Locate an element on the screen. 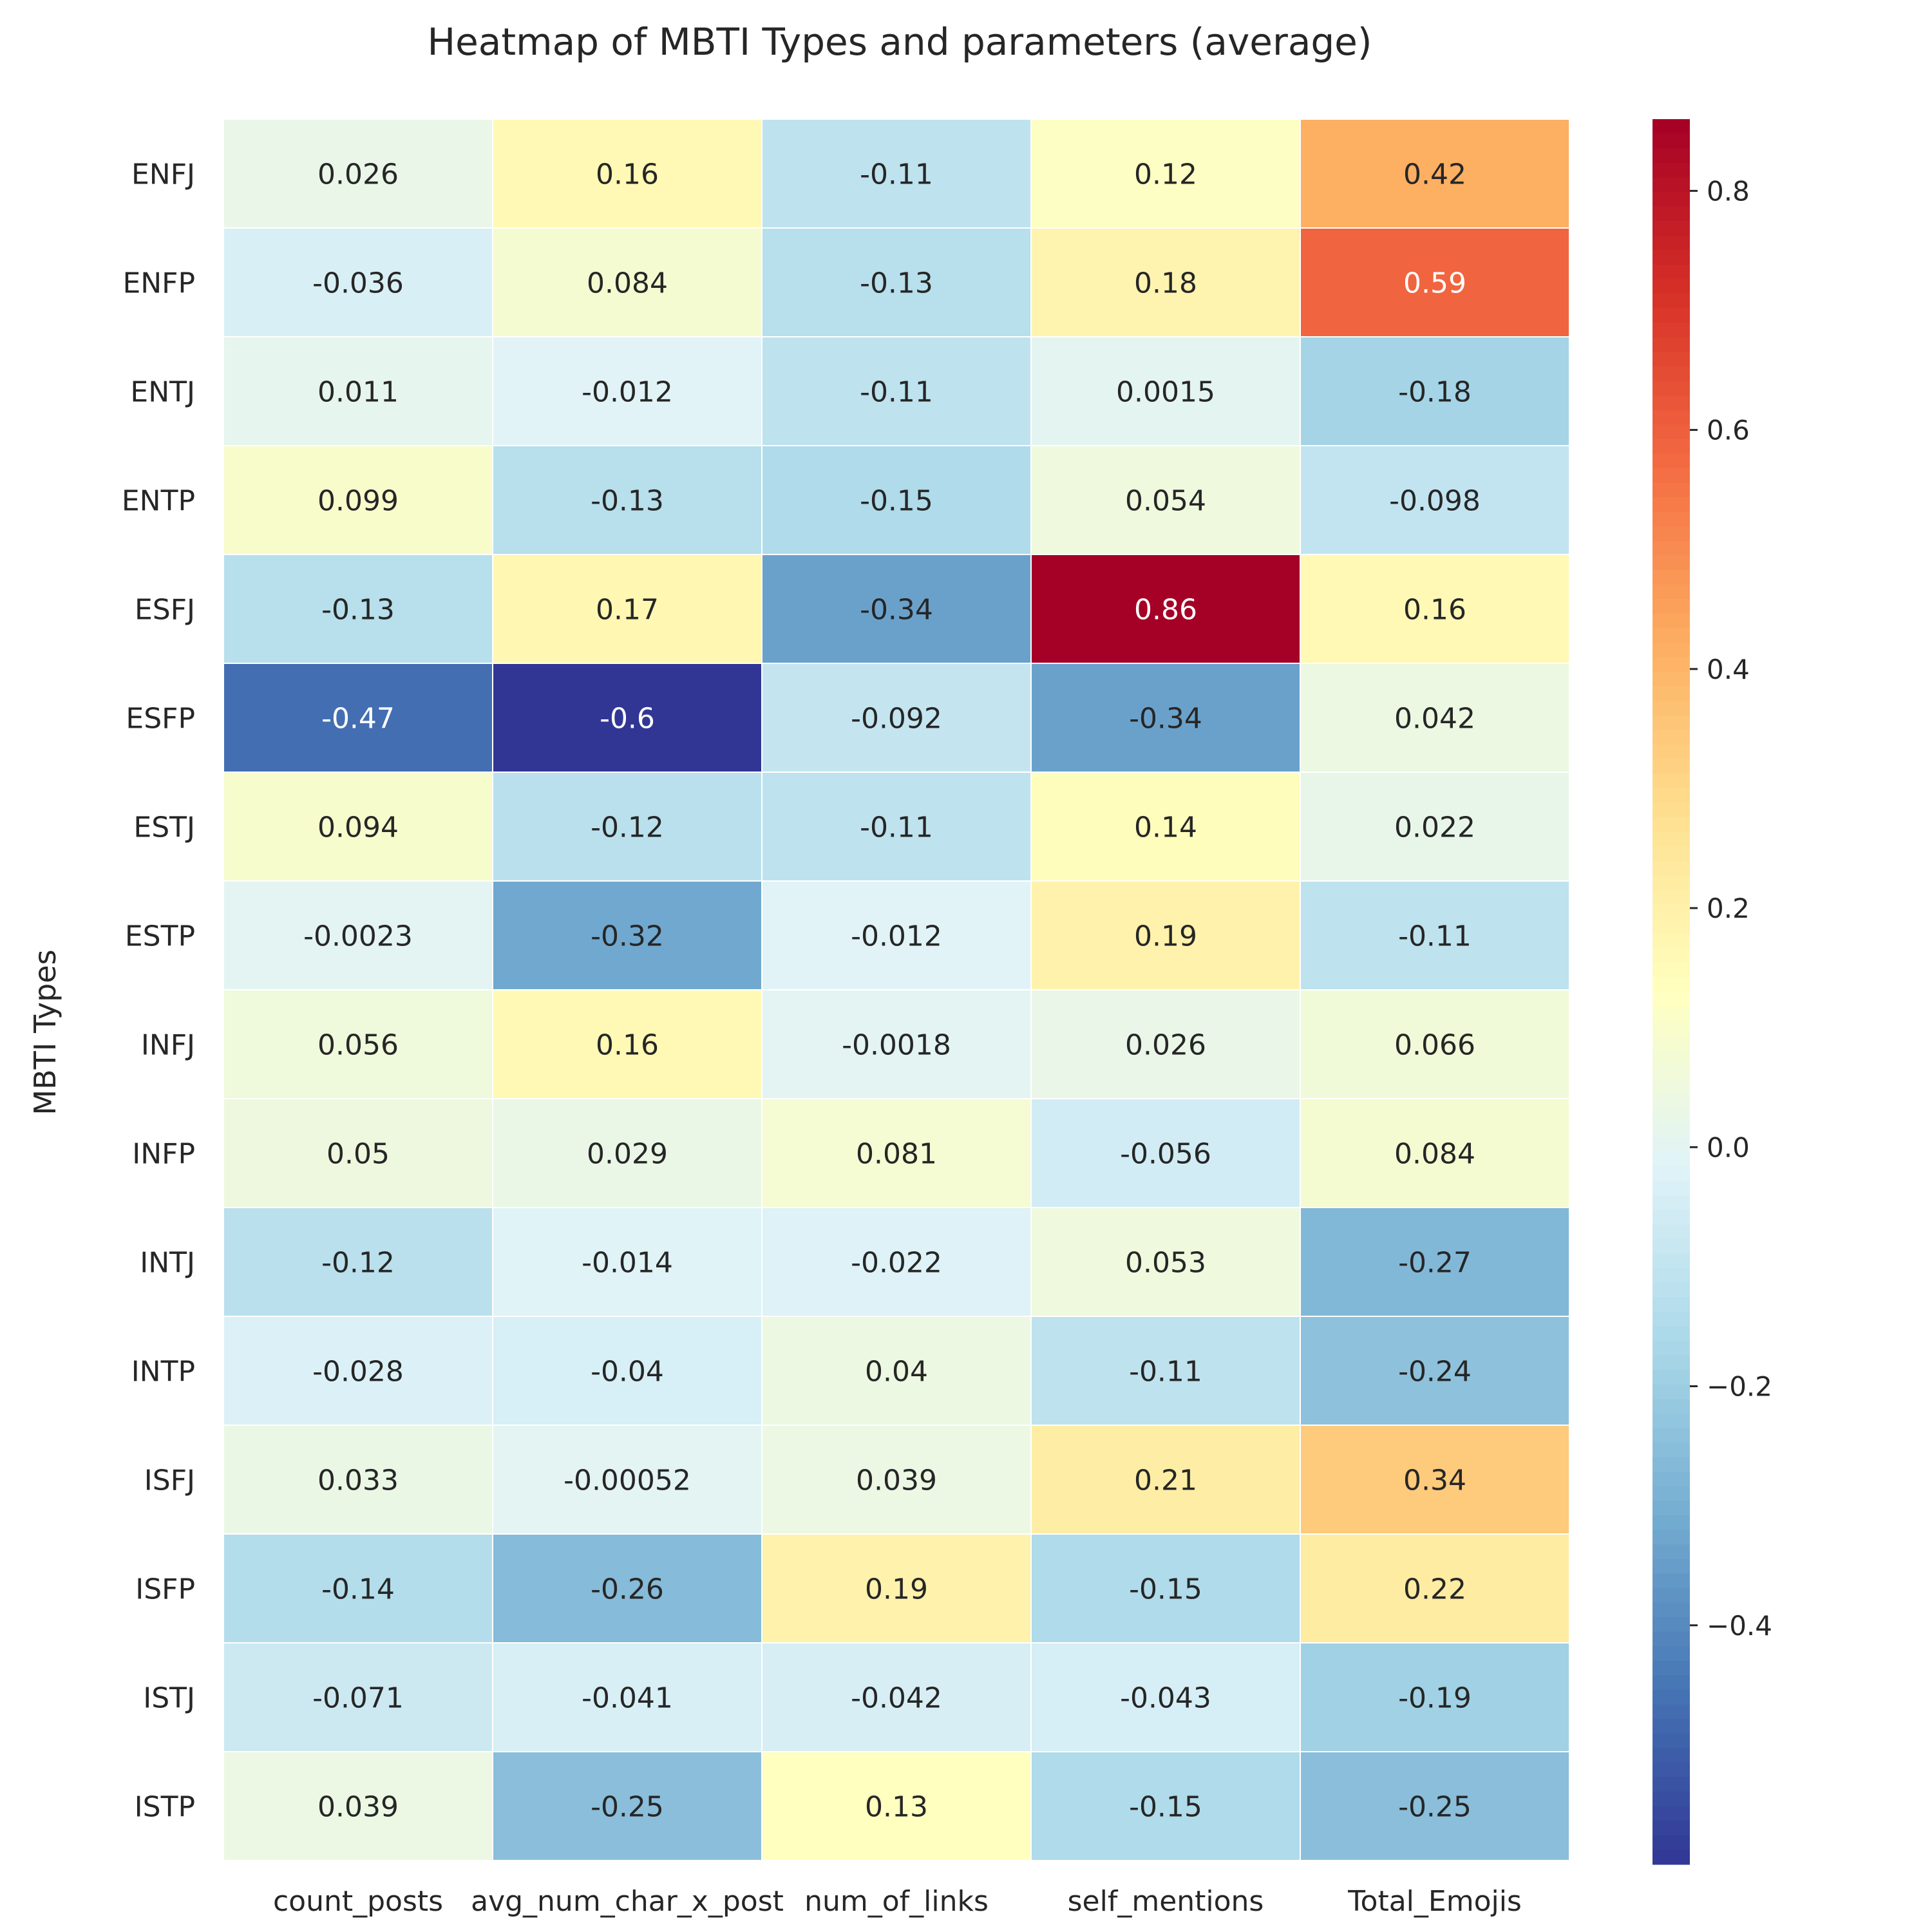  cell-annotation: 0.039 is located at coordinates (358, 1807).